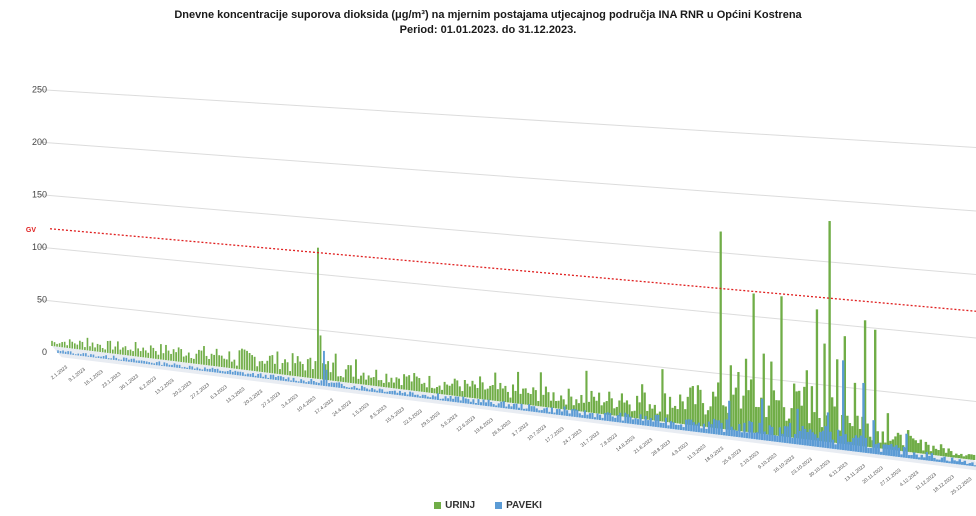 The image size is (976, 516). I want to click on chart-title-line2: Period: 01.01.2023. do 31.12.2023., so click(488, 30).